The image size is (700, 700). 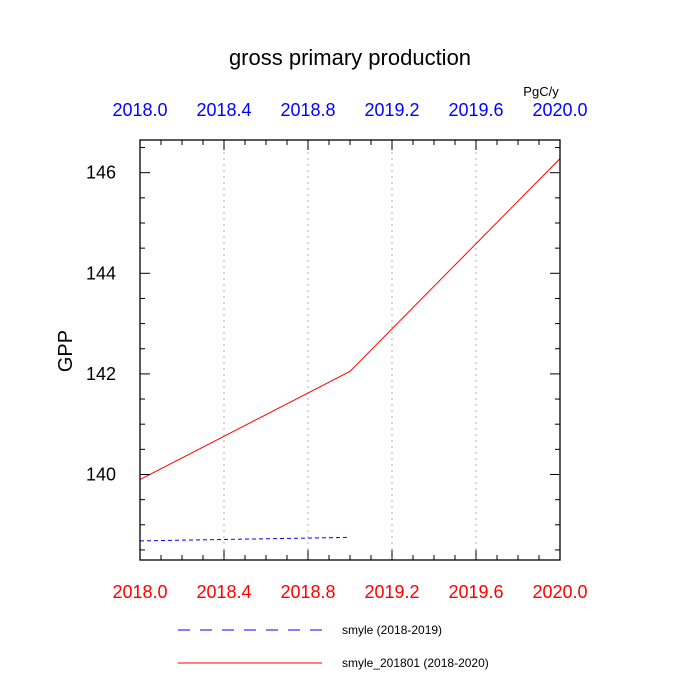 What do you see at coordinates (223, 110) in the screenshot?
I see `x-top-tick-label: 2018.4` at bounding box center [223, 110].